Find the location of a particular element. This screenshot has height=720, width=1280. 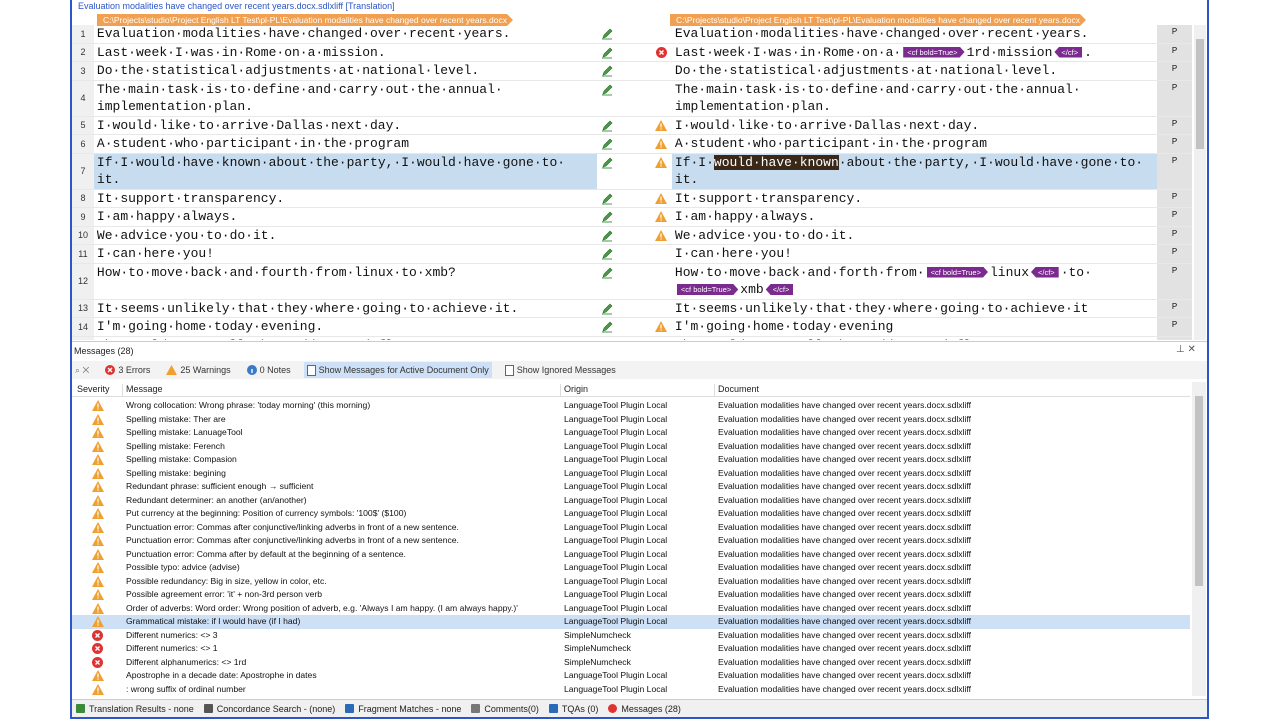

bottom-tab: Messages (28) is located at coordinates (644, 709).